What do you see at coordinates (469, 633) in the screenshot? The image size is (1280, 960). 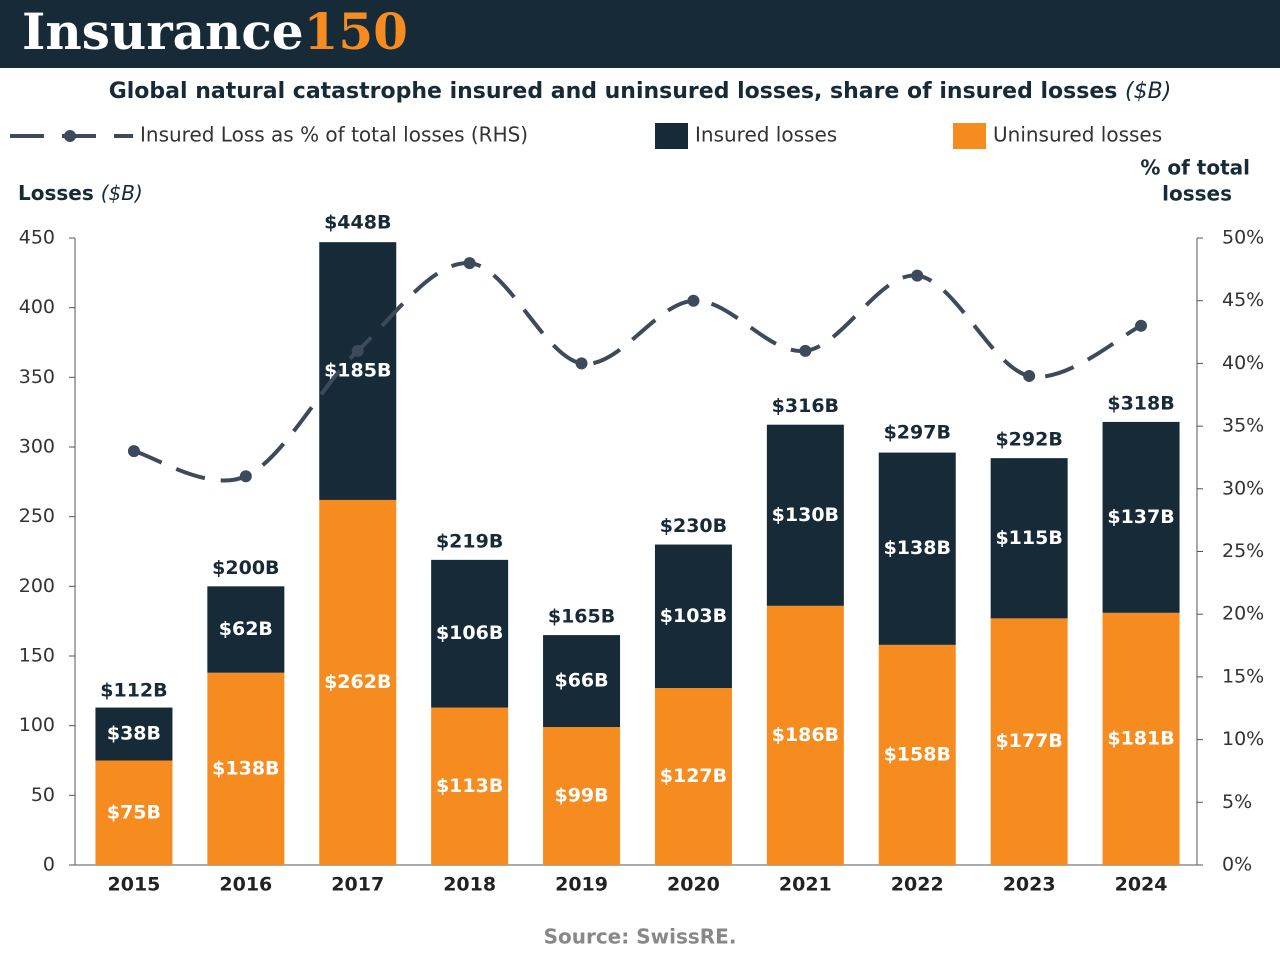 I see `bar-label: $106B` at bounding box center [469, 633].